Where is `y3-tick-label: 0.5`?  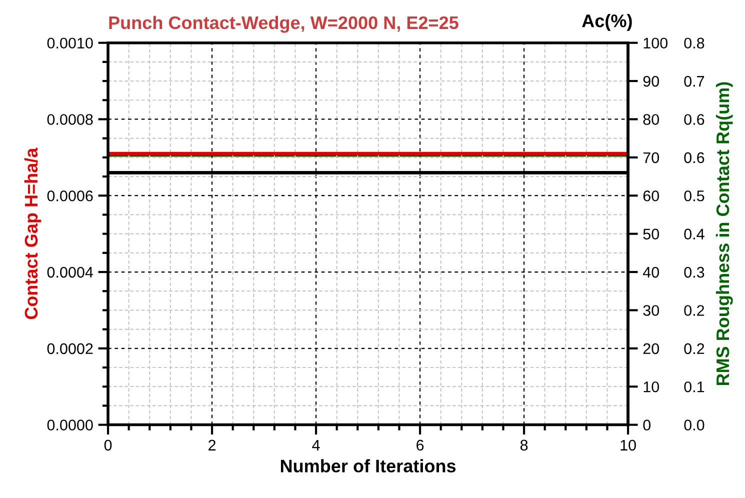
y3-tick-label: 0.5 is located at coordinates (694, 196).